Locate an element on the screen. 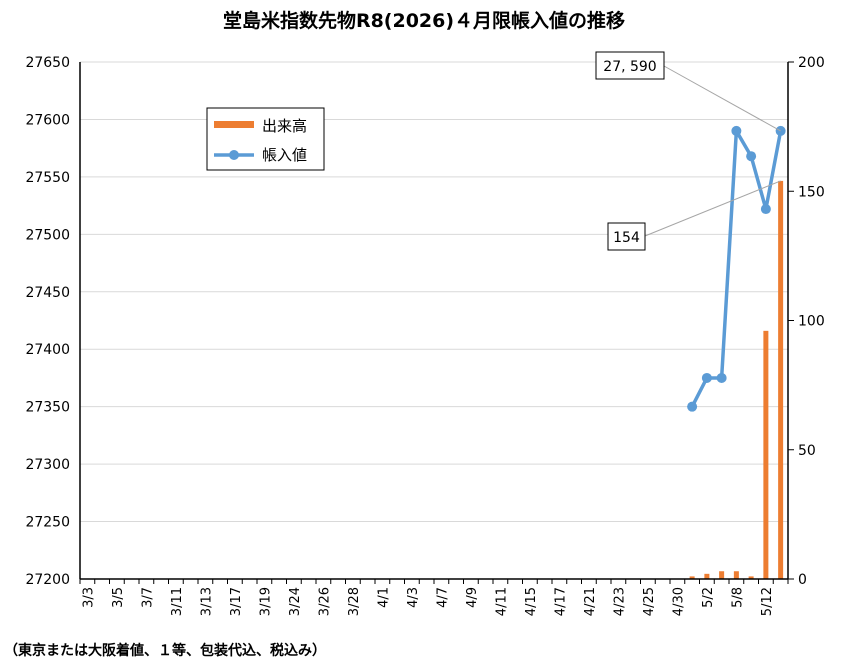  right-tick-label: 100 is located at coordinates (811, 322).